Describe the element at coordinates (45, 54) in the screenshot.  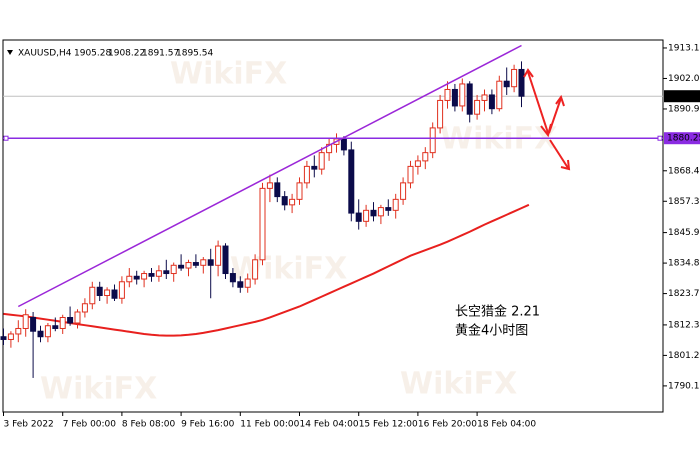
I see `symbol: XAUUSD,H4` at that location.